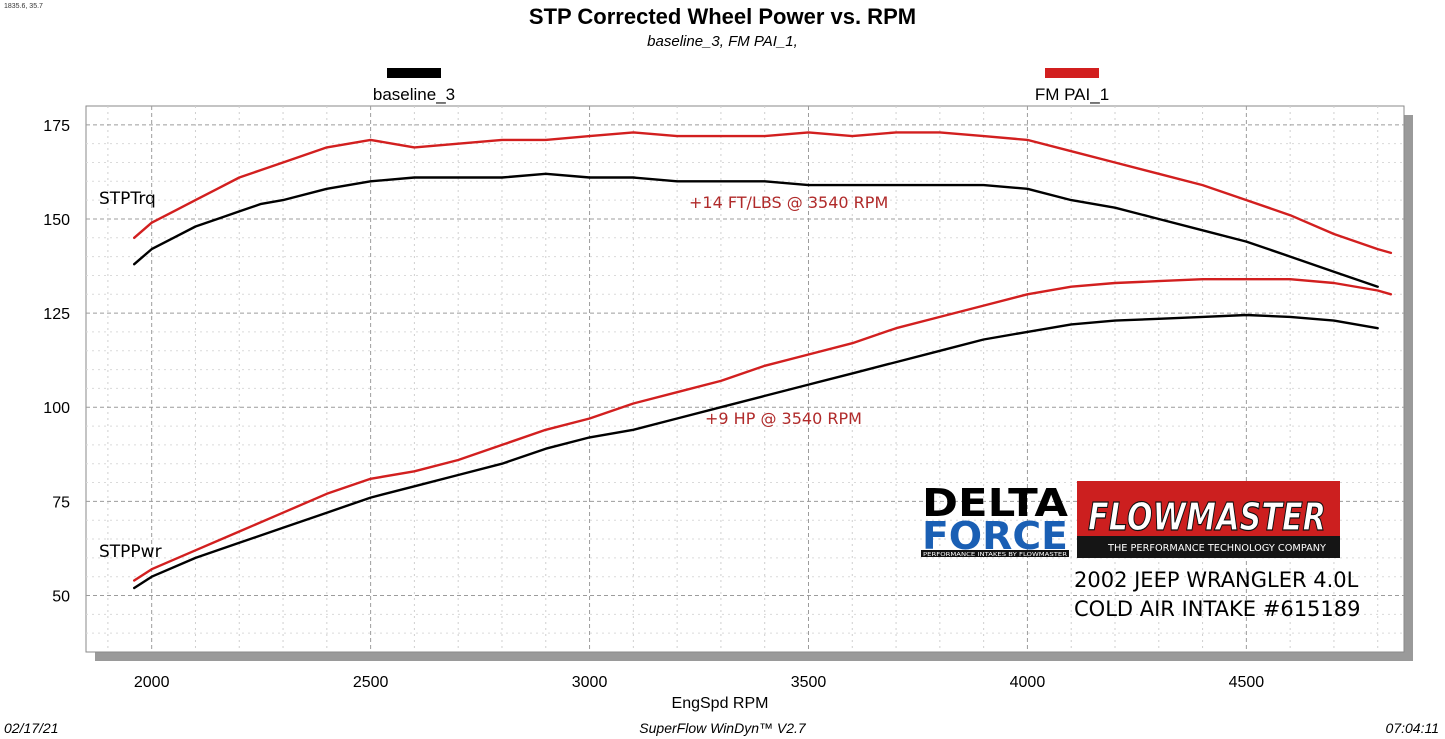 Image resolution: width=1445 pixels, height=739 pixels. Describe the element at coordinates (61, 597) in the screenshot. I see `y-tick-label: 50` at that location.